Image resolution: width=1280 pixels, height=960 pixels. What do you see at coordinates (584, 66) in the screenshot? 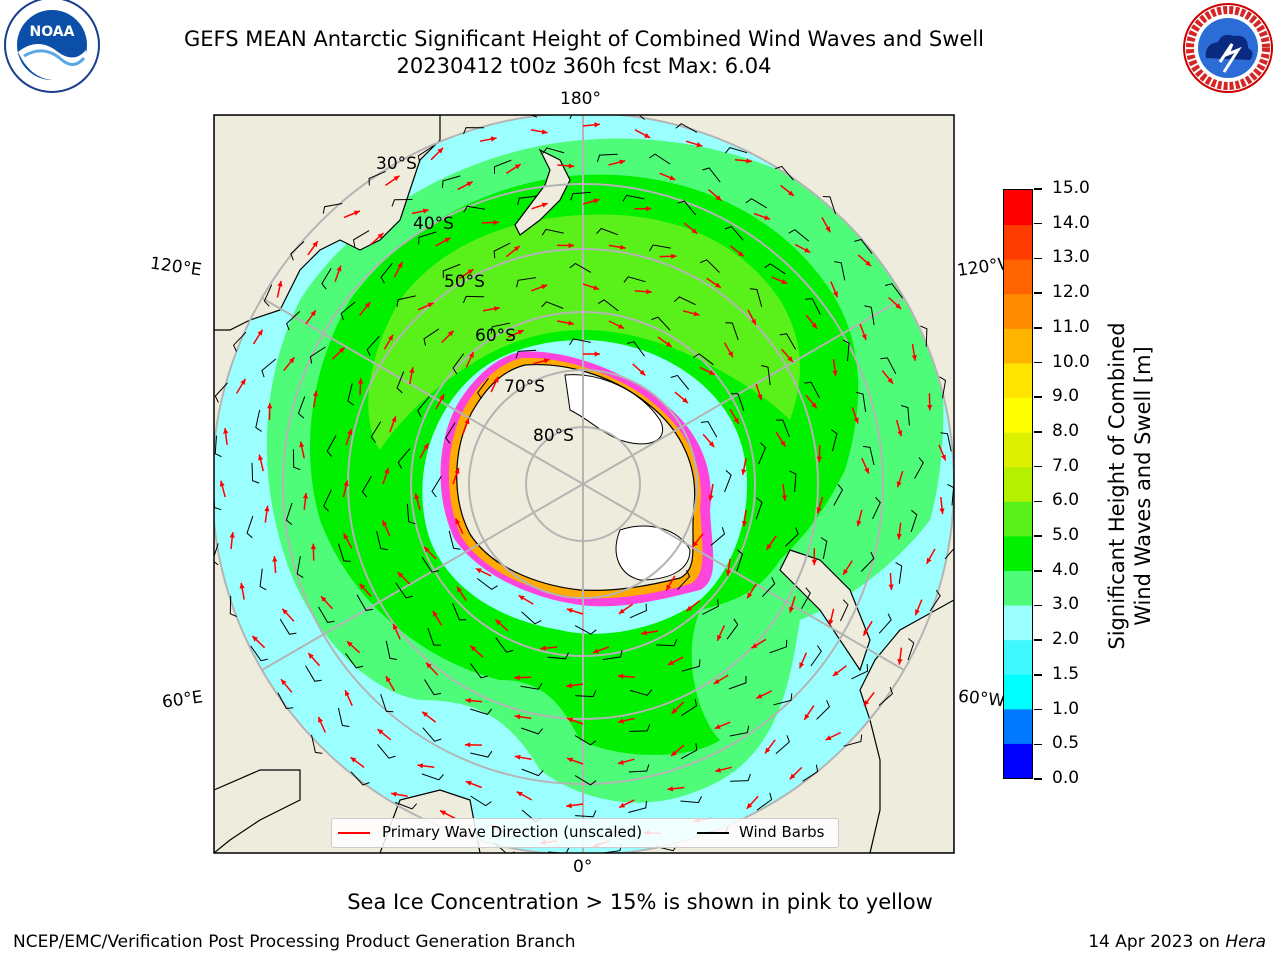
I see `chart-subtitle: 20230412 t00z 360h fcst Max: 6.04` at bounding box center [584, 66].